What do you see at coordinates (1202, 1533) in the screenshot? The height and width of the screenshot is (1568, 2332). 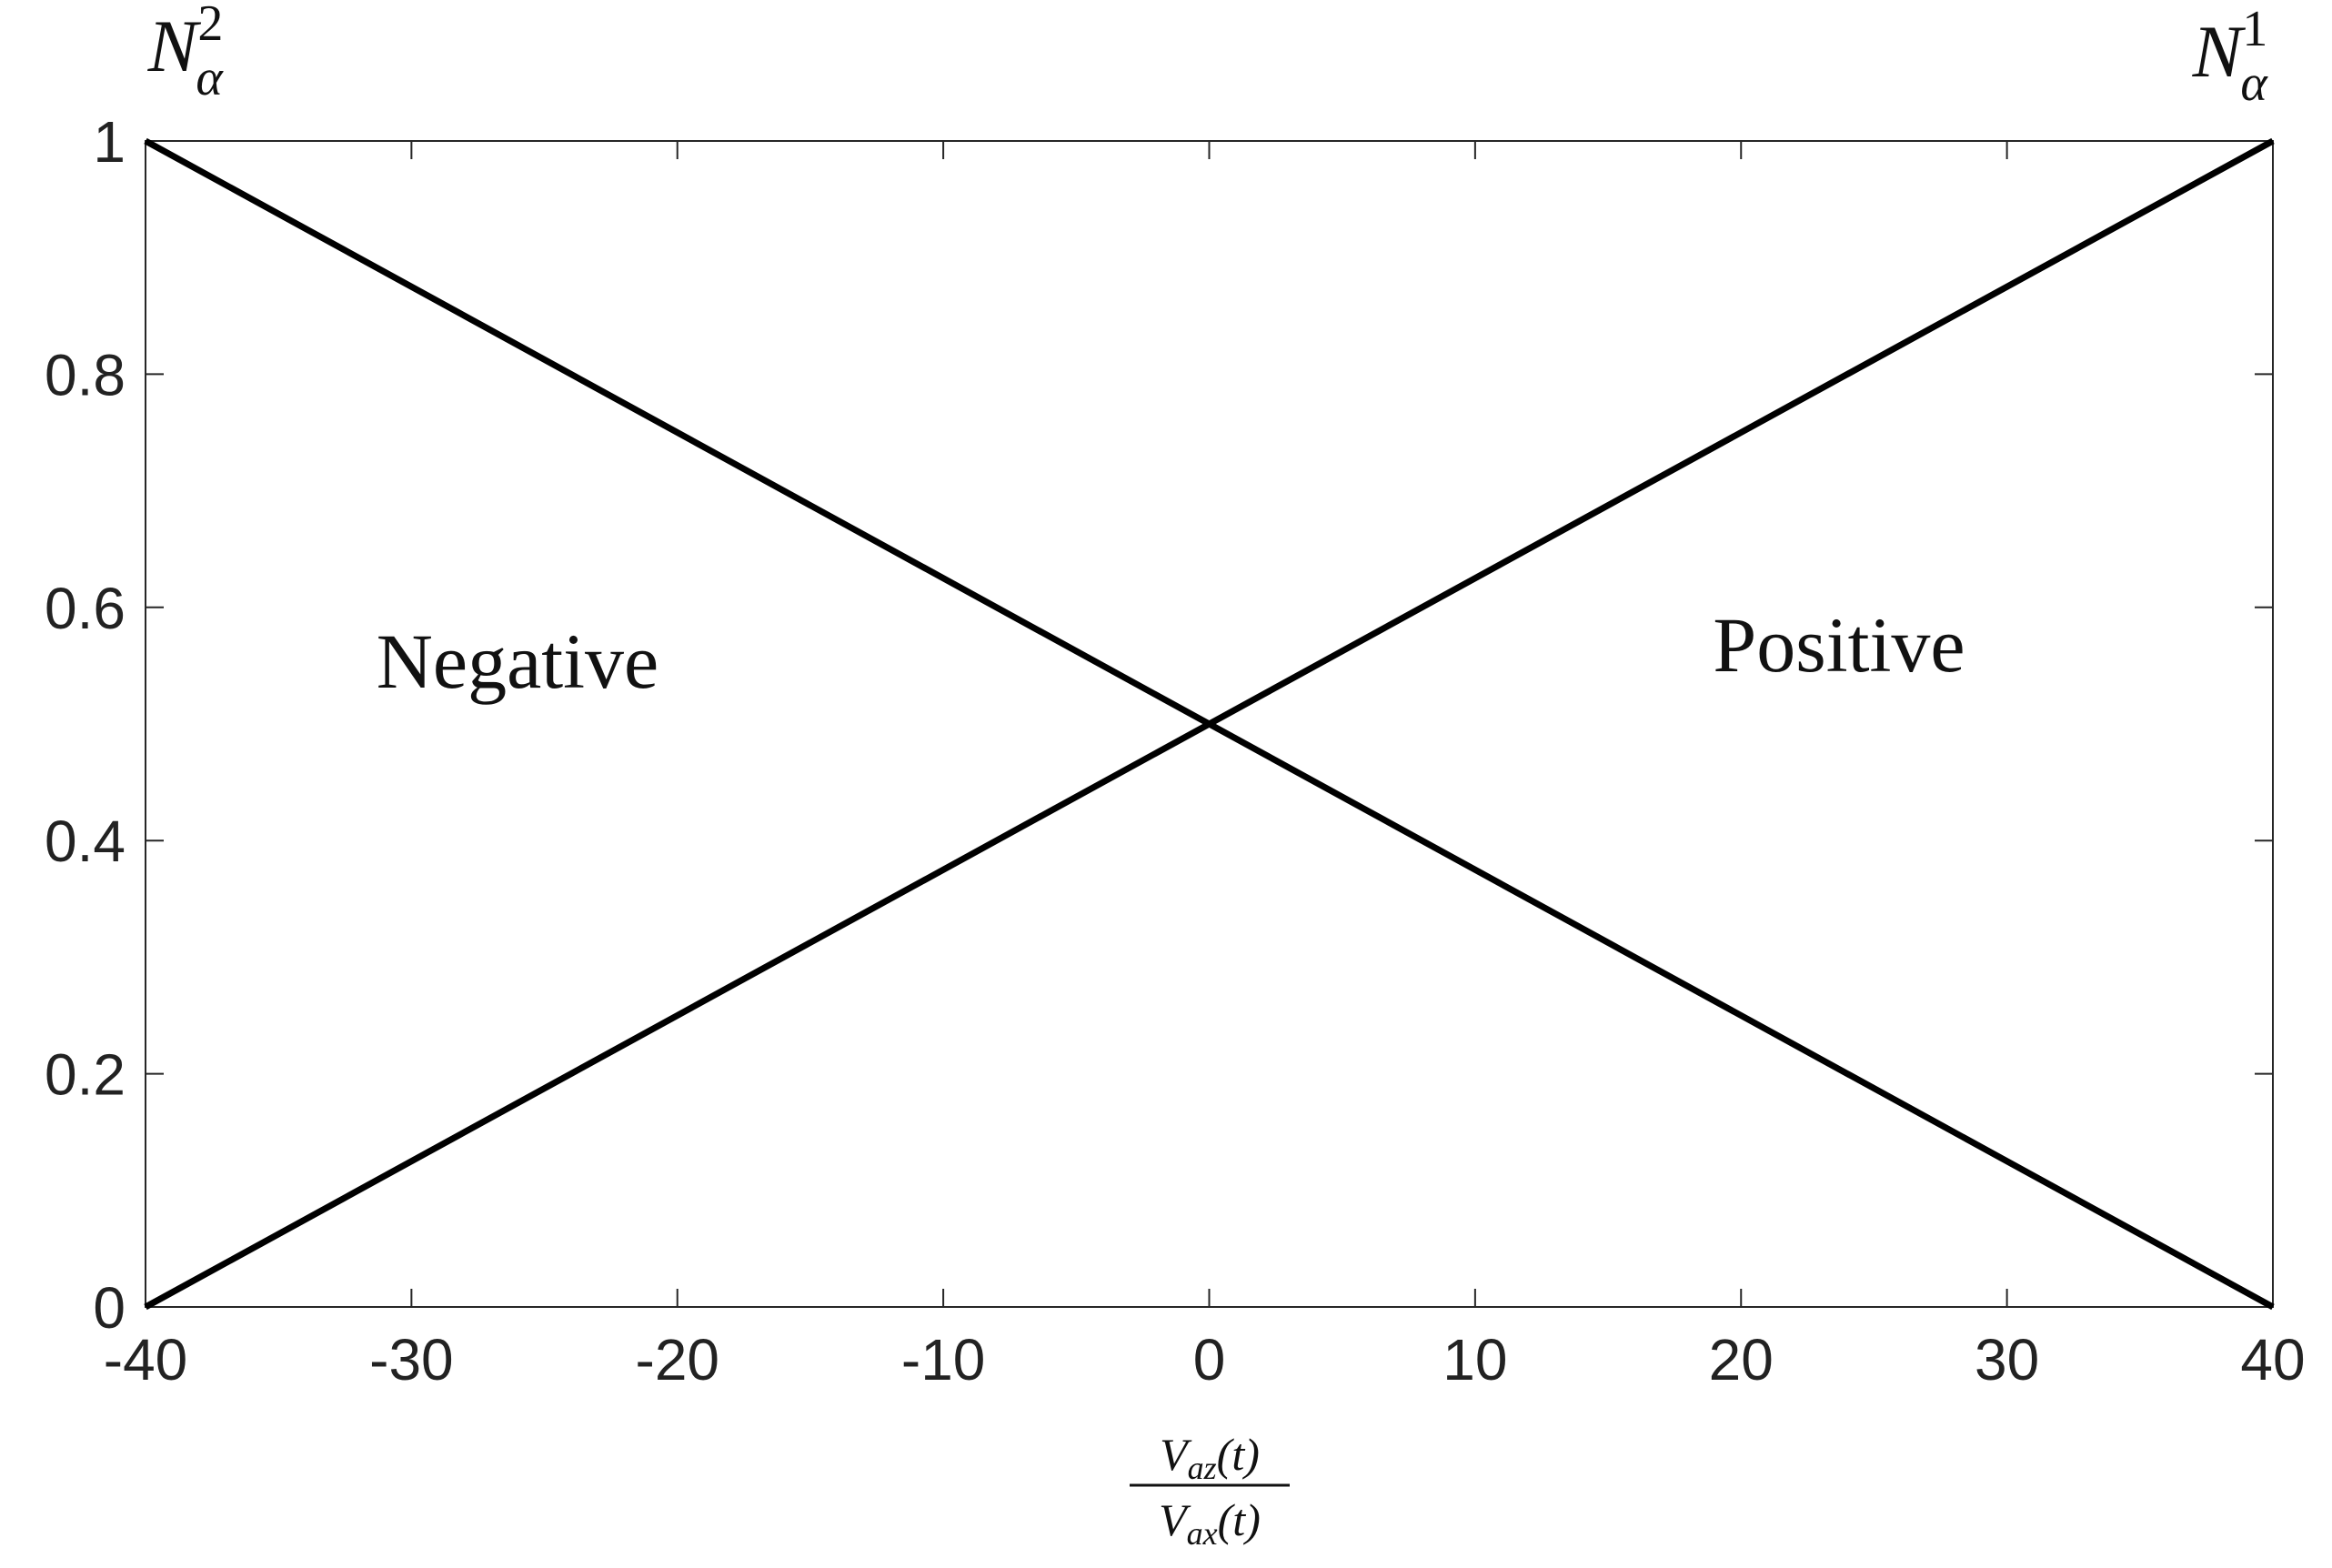 I see `x-label-sub: ax` at bounding box center [1202, 1533].